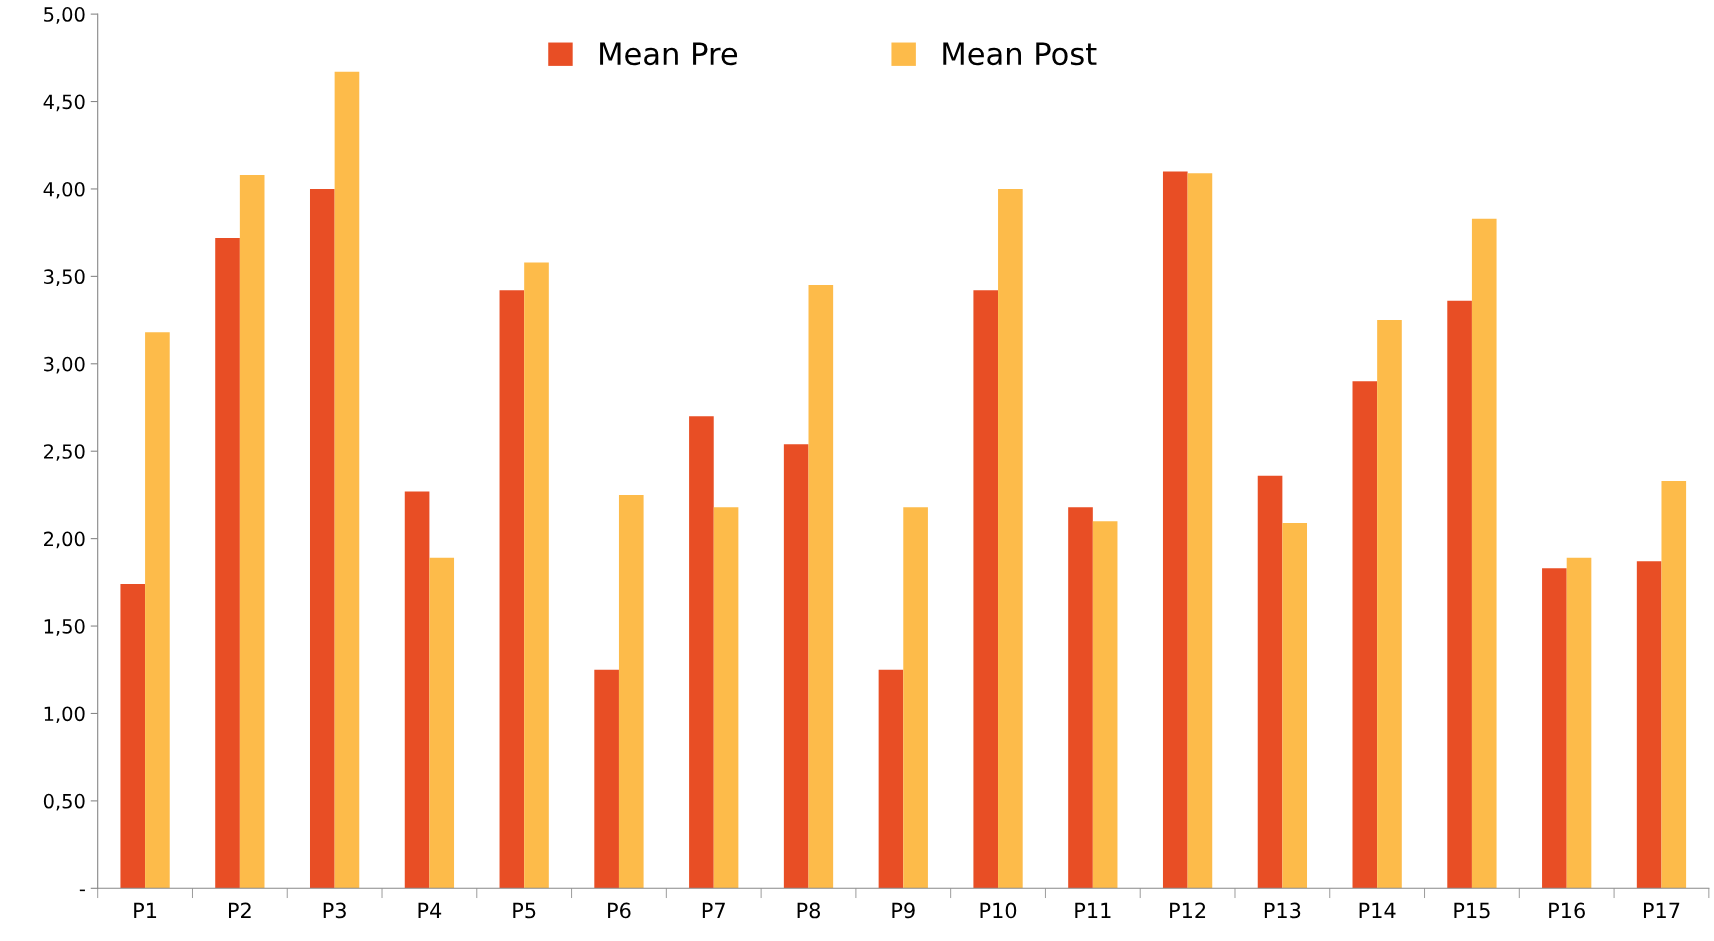 Image resolution: width=1714 pixels, height=941 pixels. What do you see at coordinates (82, 890) in the screenshot?
I see `y-tick-label: -` at bounding box center [82, 890].